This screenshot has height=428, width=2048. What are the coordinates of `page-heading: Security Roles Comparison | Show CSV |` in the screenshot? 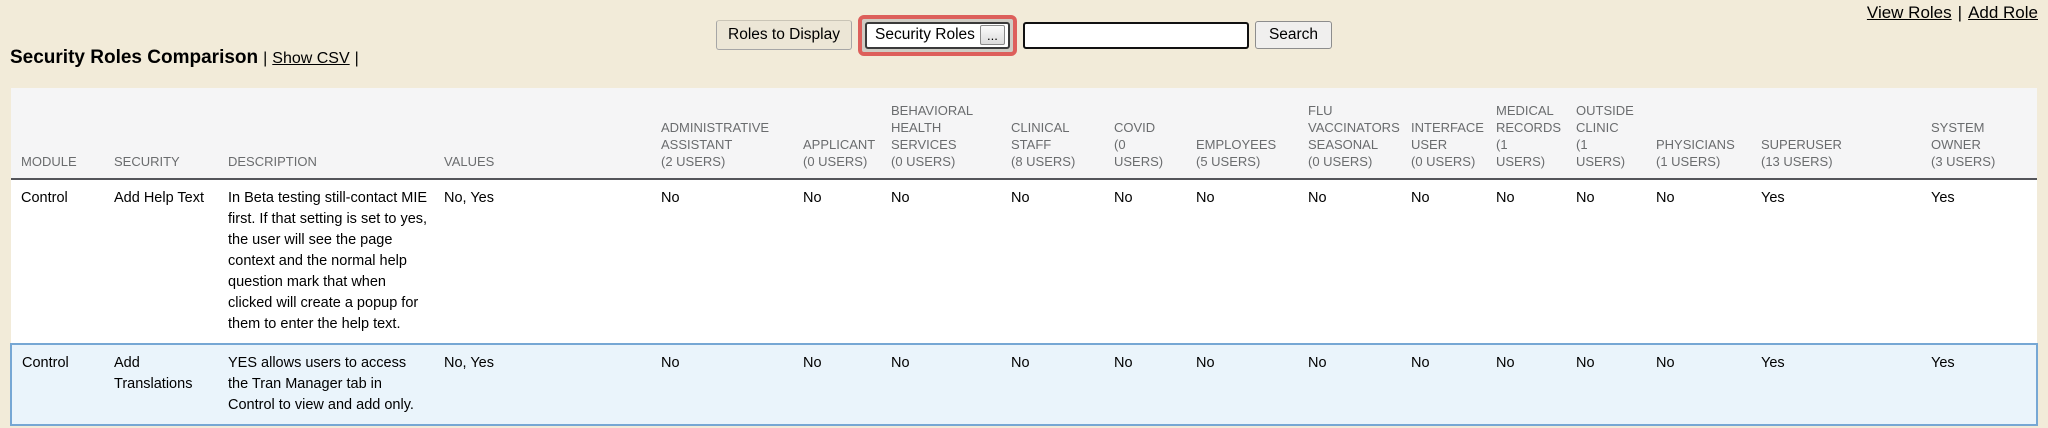 It's located at (187, 58).